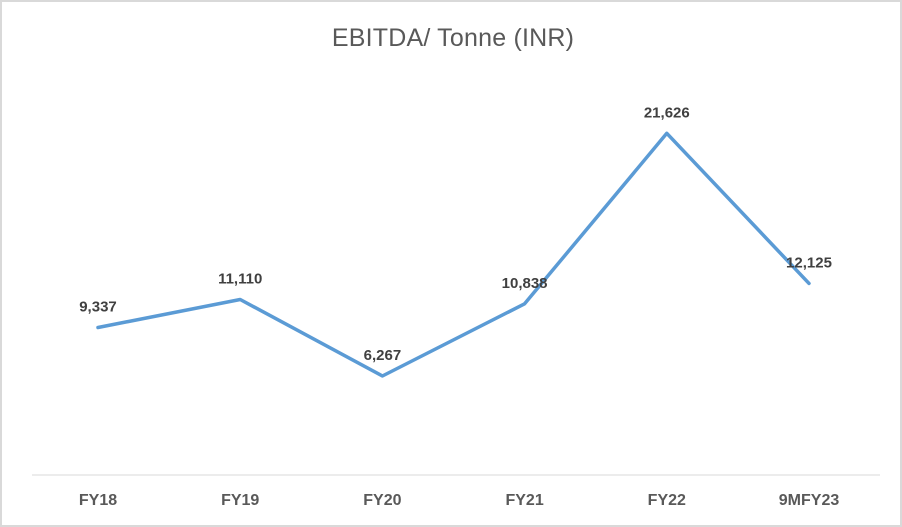 This screenshot has width=902, height=527. Describe the element at coordinates (809, 262) in the screenshot. I see `data-label-9MFY23: 12,125` at that location.